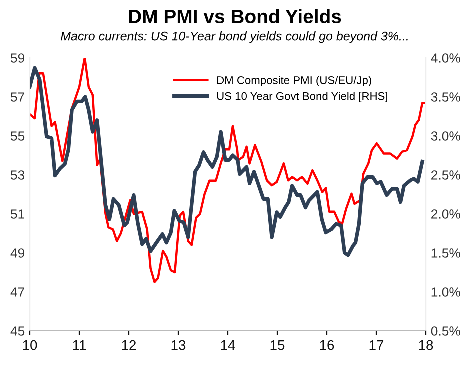 This screenshot has width=470, height=371. What do you see at coordinates (377, 345) in the screenshot?
I see `x-tick-label: 17` at bounding box center [377, 345].